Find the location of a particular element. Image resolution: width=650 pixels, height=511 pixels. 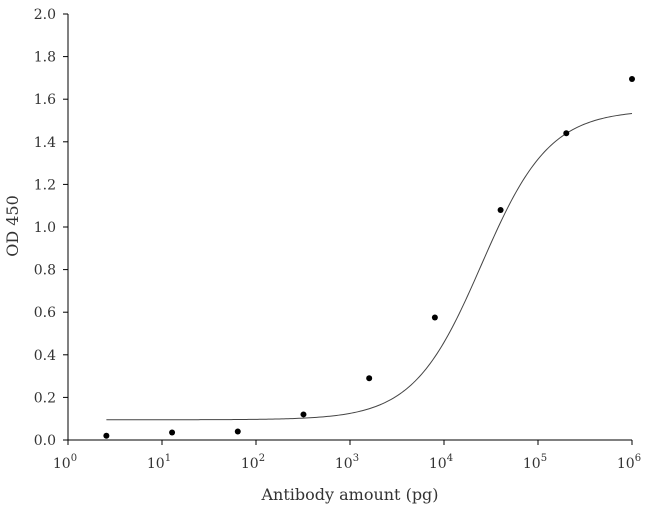

x-tick-label: 10⁵ is located at coordinates (535, 462).